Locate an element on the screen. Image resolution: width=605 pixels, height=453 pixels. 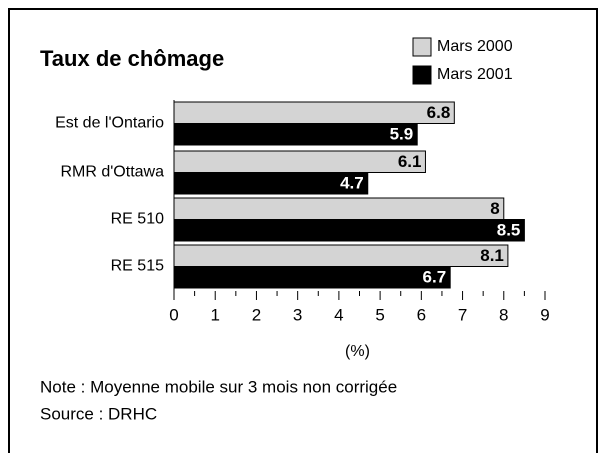
y-tick-label: RE 510 is located at coordinates (137, 219).